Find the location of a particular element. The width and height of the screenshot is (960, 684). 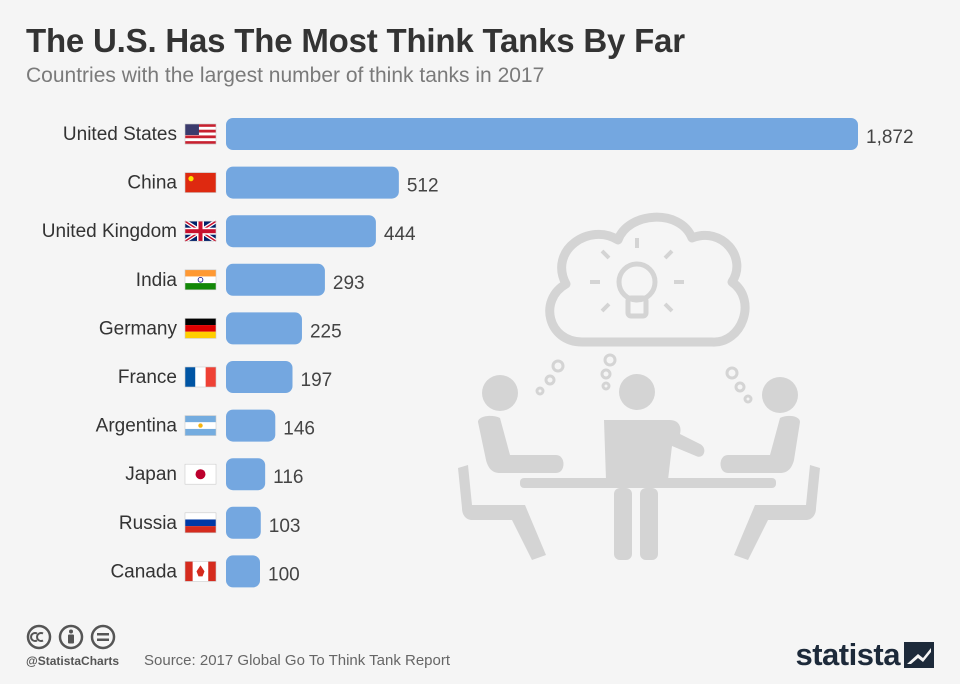

uk-flag-icon is located at coordinates (200, 231).